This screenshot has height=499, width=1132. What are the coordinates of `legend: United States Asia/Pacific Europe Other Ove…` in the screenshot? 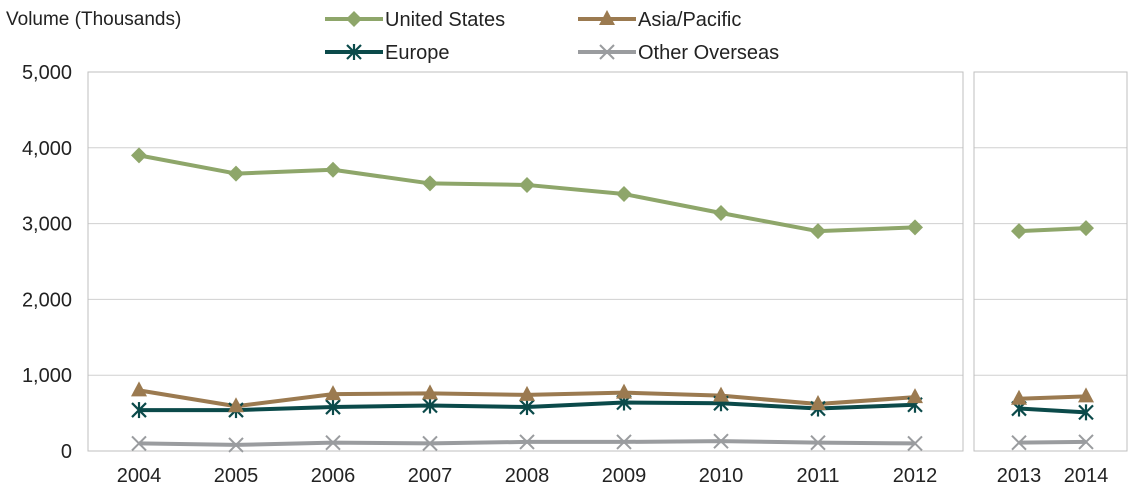 It's located at (552, 36).